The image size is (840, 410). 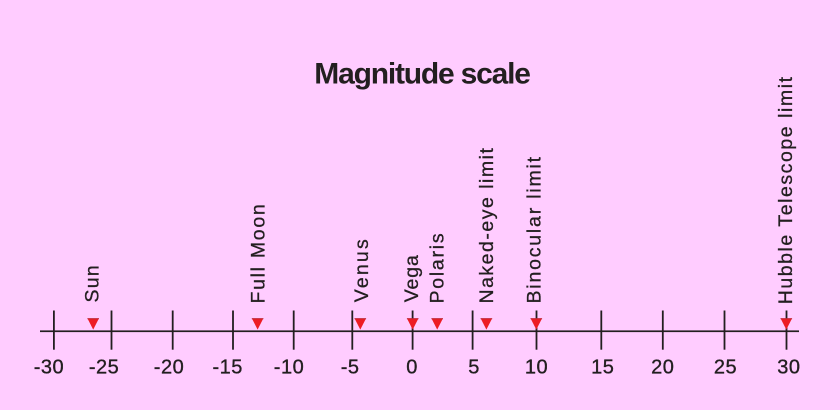 What do you see at coordinates (169, 368) in the screenshot?
I see `svg-text: -20` at bounding box center [169, 368].